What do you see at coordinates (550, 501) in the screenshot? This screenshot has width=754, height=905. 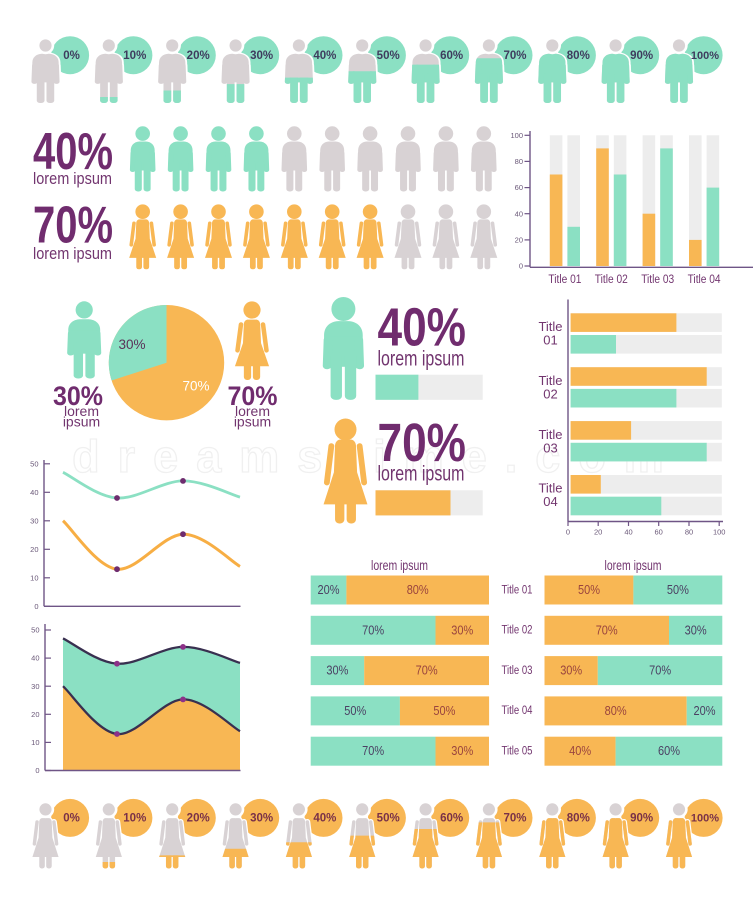 I see `svg-text: 04` at bounding box center [550, 501].